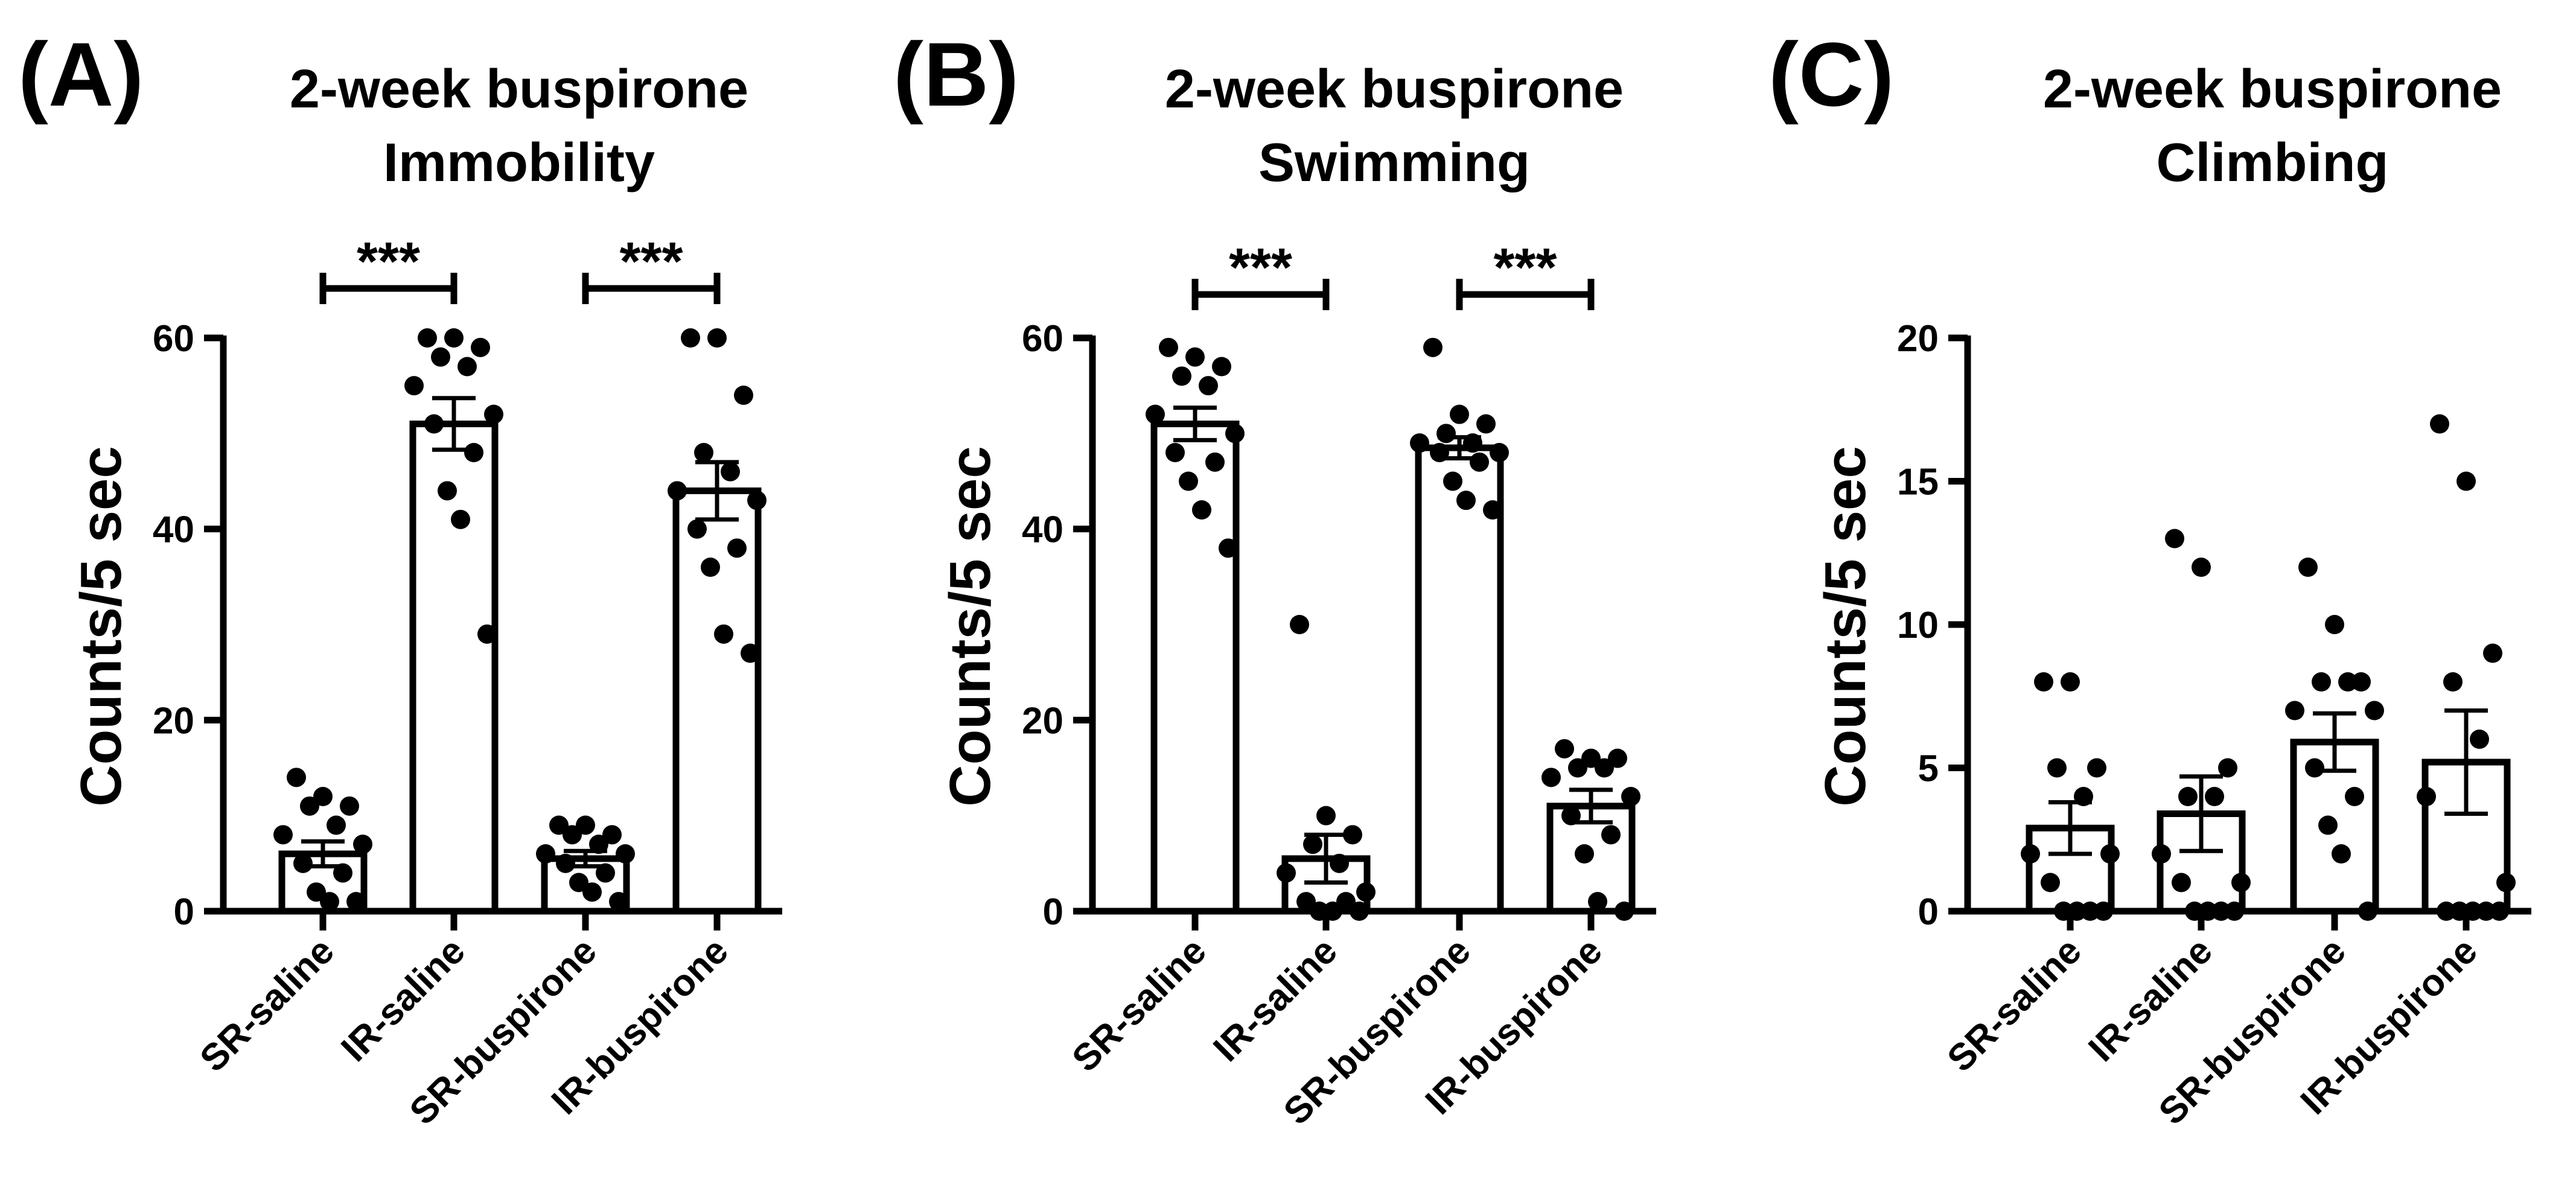 The height and width of the screenshot is (1196, 2576). Describe the element at coordinates (651, 262) in the screenshot. I see `panel-a-significance-stars: ***` at that location.